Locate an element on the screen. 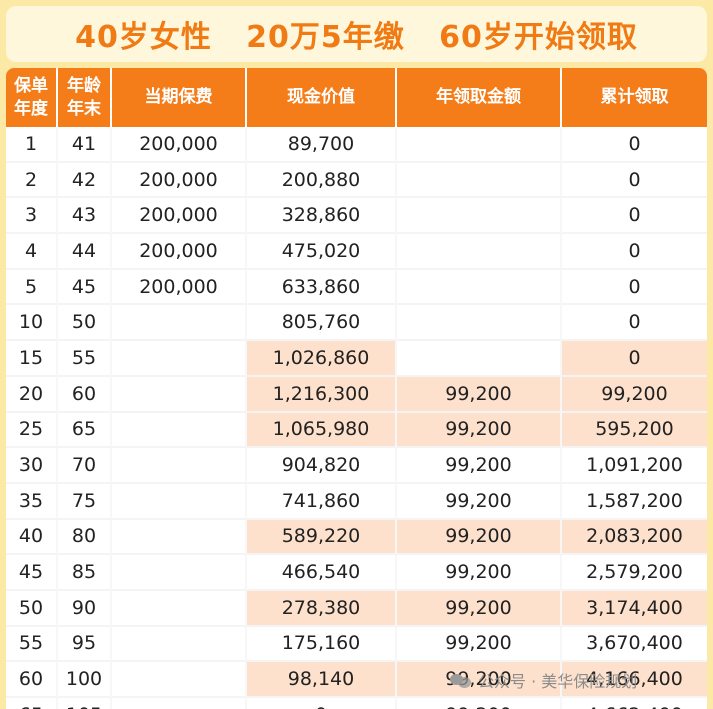  cell-cash-value: 1,216,300 is located at coordinates (322, 394).